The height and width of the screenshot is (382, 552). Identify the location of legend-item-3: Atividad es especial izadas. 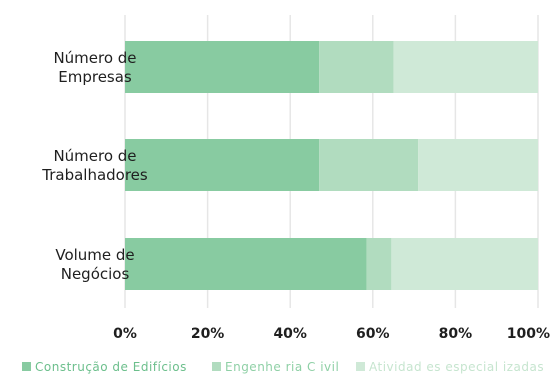
(450, 367).